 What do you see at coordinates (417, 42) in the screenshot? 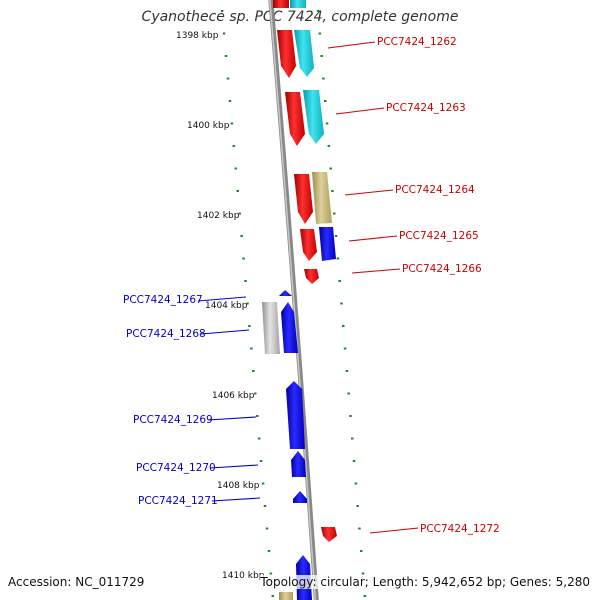
I see `gene-label: PCC7424_1262` at bounding box center [417, 42].